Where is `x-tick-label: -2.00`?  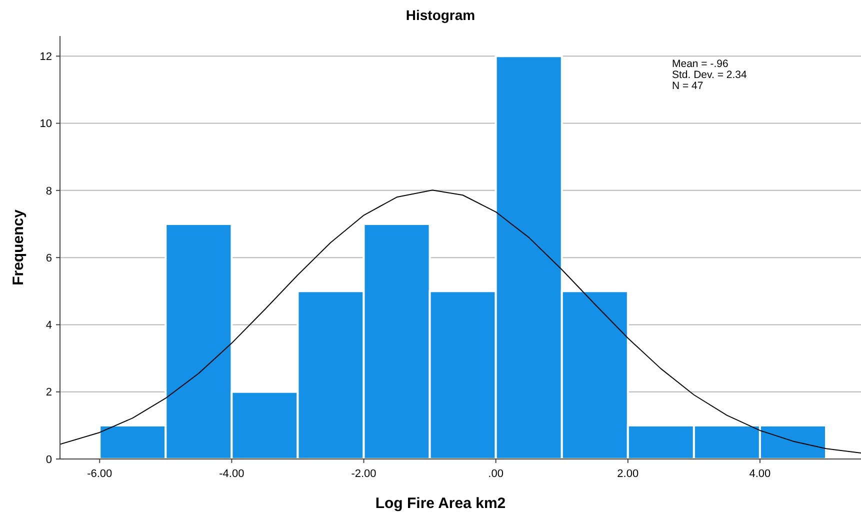 x-tick-label: -2.00 is located at coordinates (363, 474).